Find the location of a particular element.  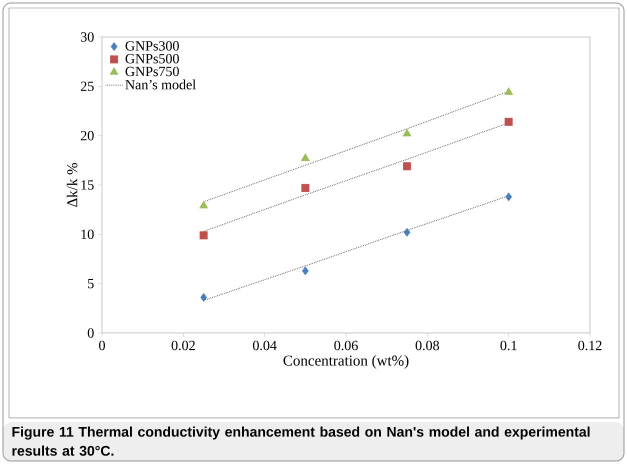

legend-label: GNPs300 is located at coordinates (152, 46).